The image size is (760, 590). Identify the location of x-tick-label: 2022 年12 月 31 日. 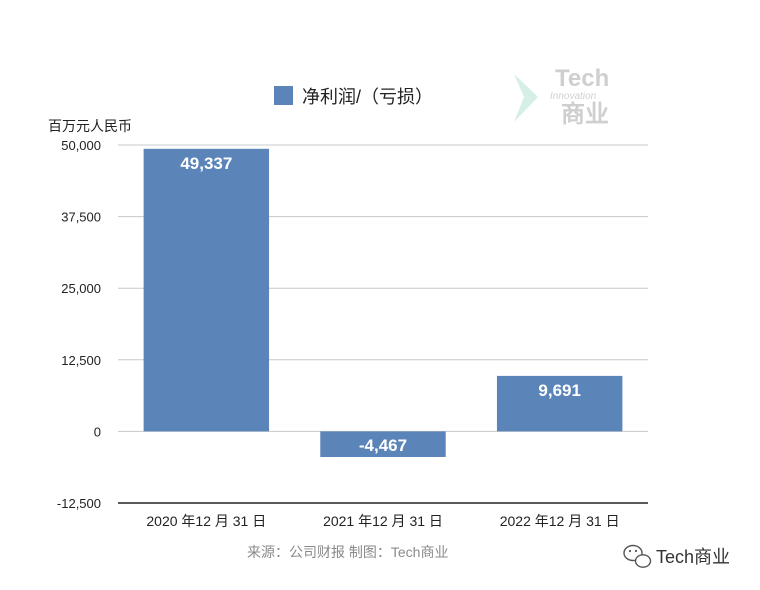
(560, 521).